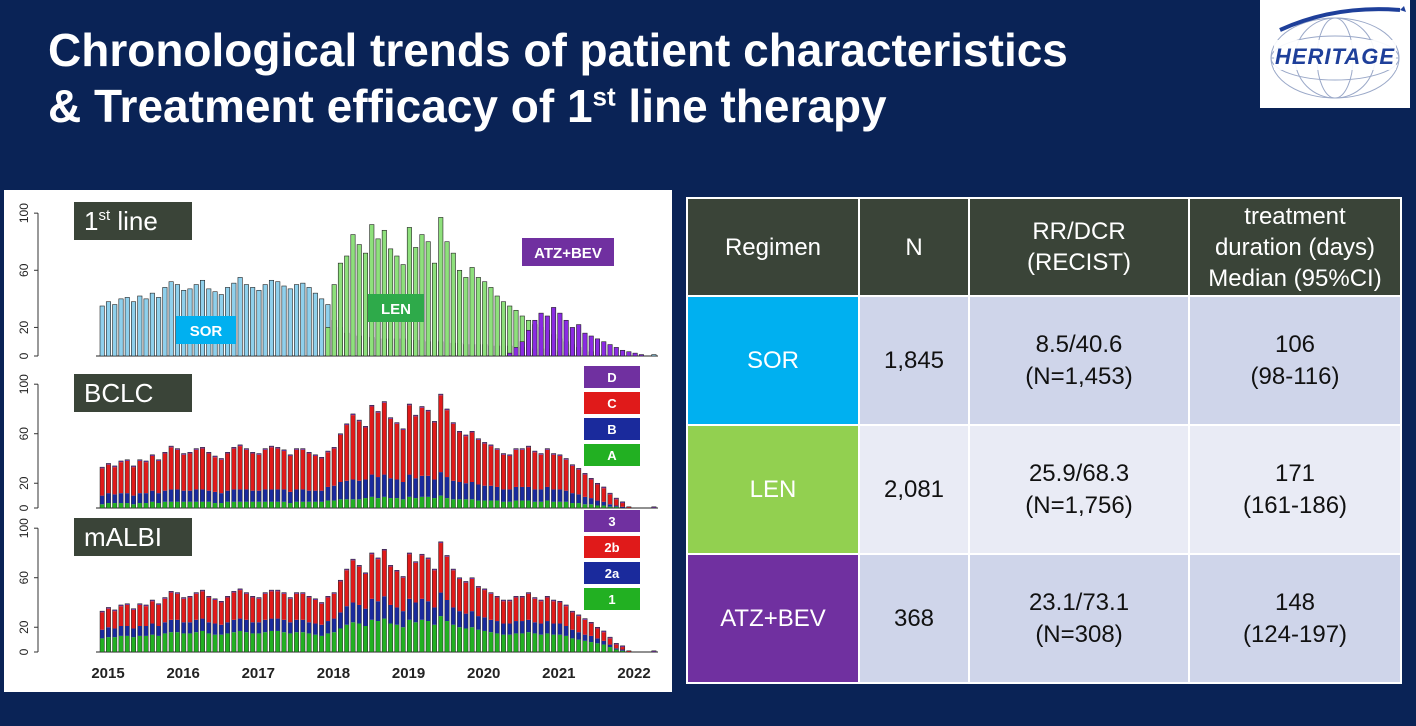 The width and height of the screenshot is (1416, 726). What do you see at coordinates (604, 96) in the screenshot?
I see `title-superscript: st` at bounding box center [604, 96].